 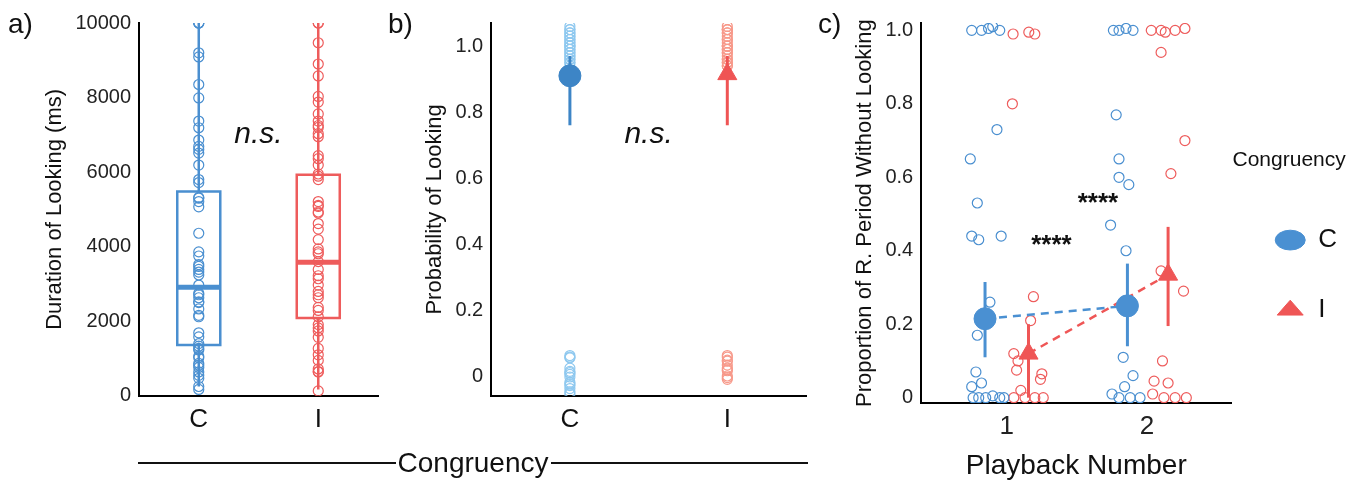 What do you see at coordinates (1007, 424) in the screenshot?
I see `x-tick-label: 1` at bounding box center [1007, 424].